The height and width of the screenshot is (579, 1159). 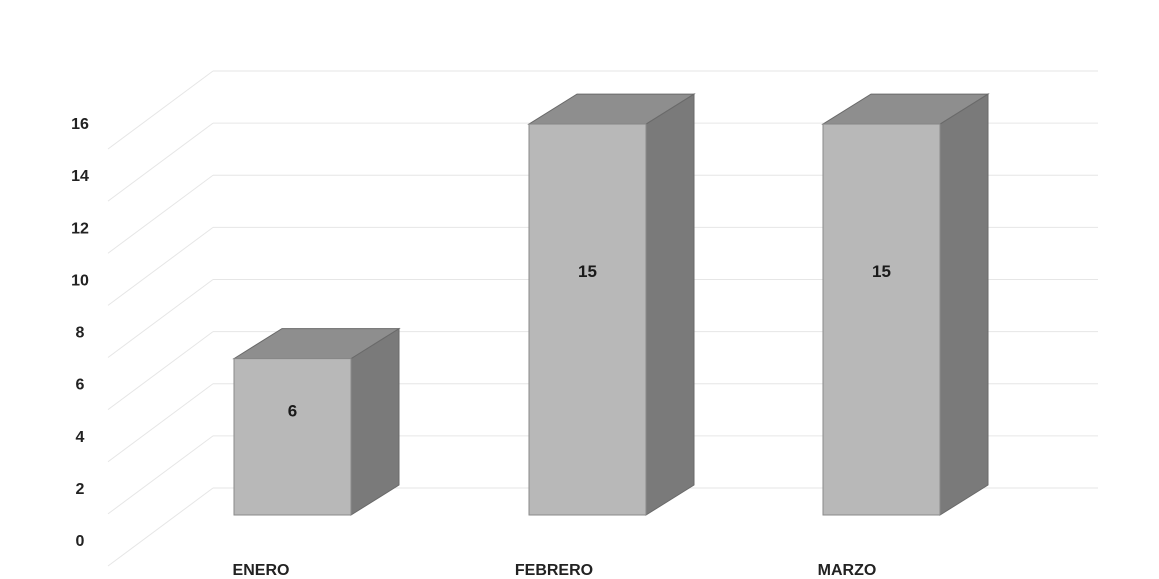 What do you see at coordinates (847, 570) in the screenshot?
I see `x-category-label: MARZO` at bounding box center [847, 570].